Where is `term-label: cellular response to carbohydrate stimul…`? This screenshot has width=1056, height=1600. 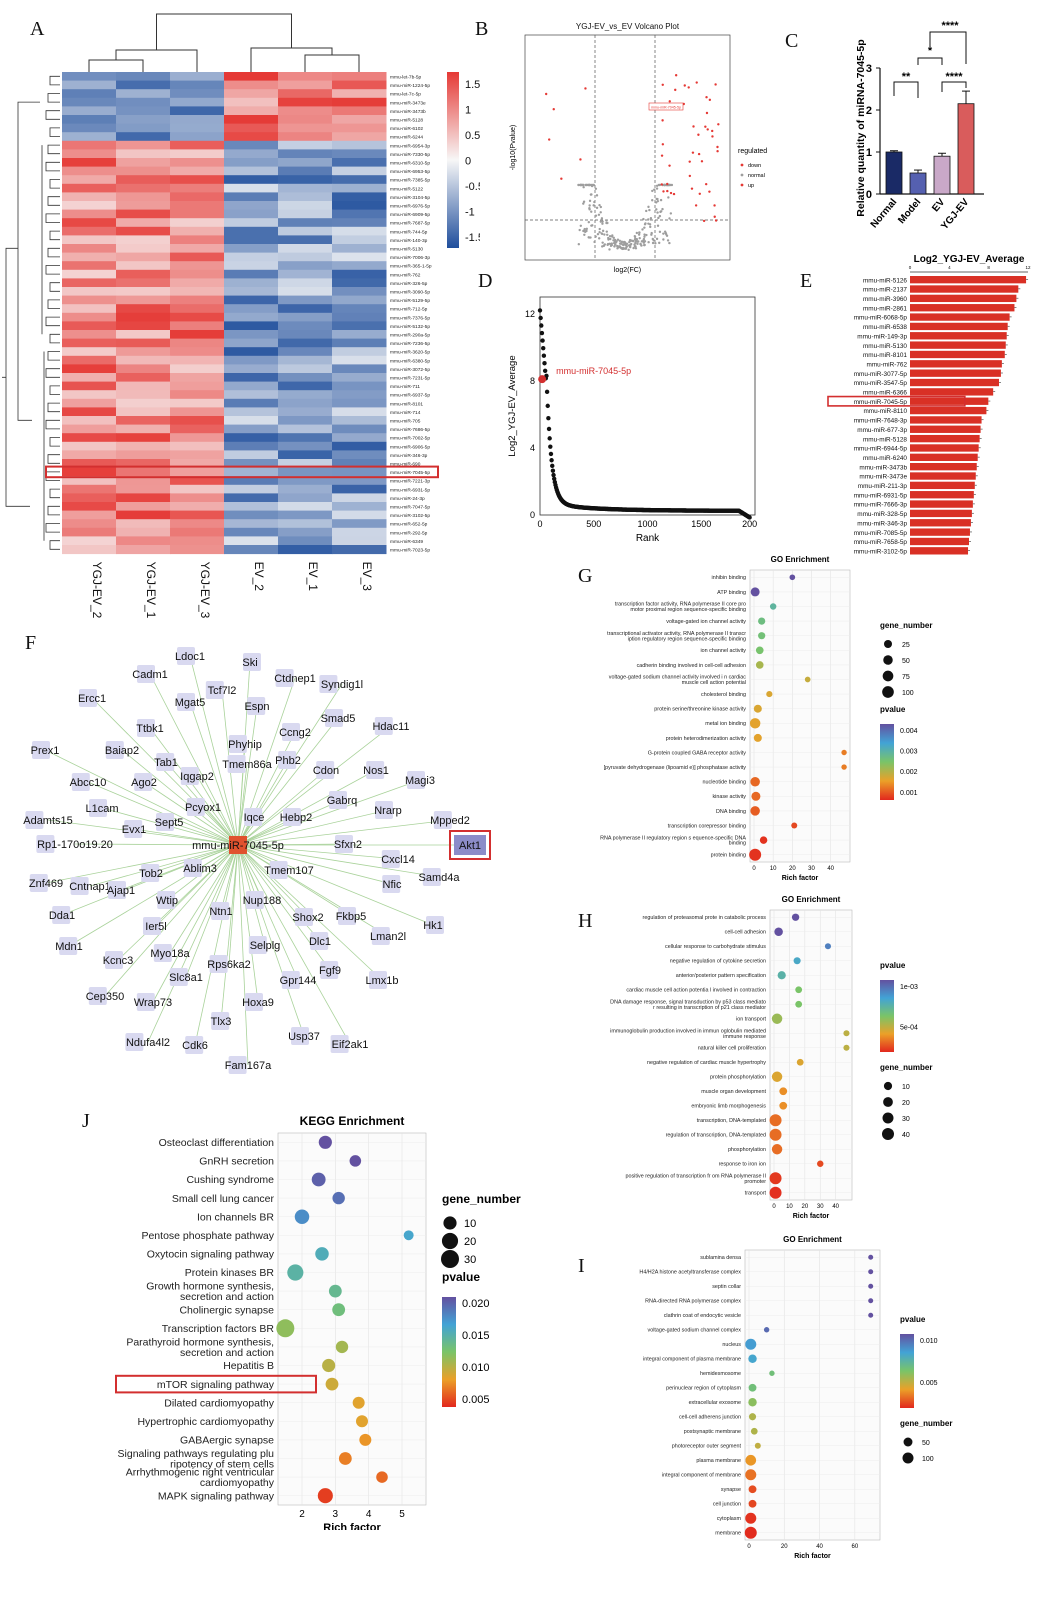 term-label: cellular response to carbohydrate stimul… is located at coordinates (715, 947).